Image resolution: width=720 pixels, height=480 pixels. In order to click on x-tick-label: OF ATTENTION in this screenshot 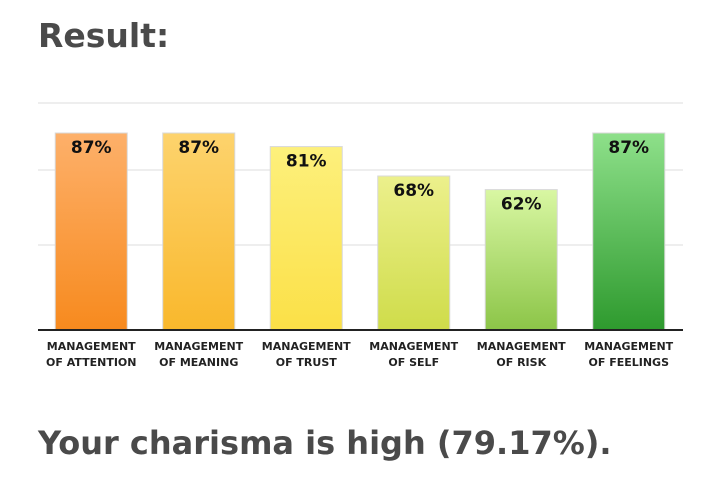, I will do `click(91, 362)`.